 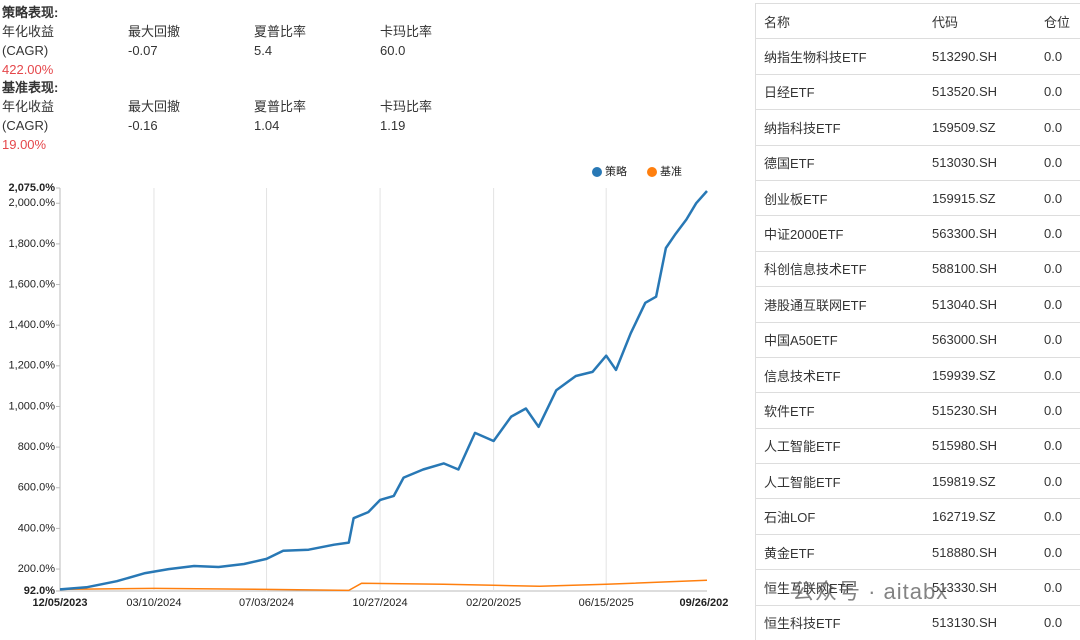 I want to click on x-tick-label: 09/26/2025, so click(x=703, y=603).